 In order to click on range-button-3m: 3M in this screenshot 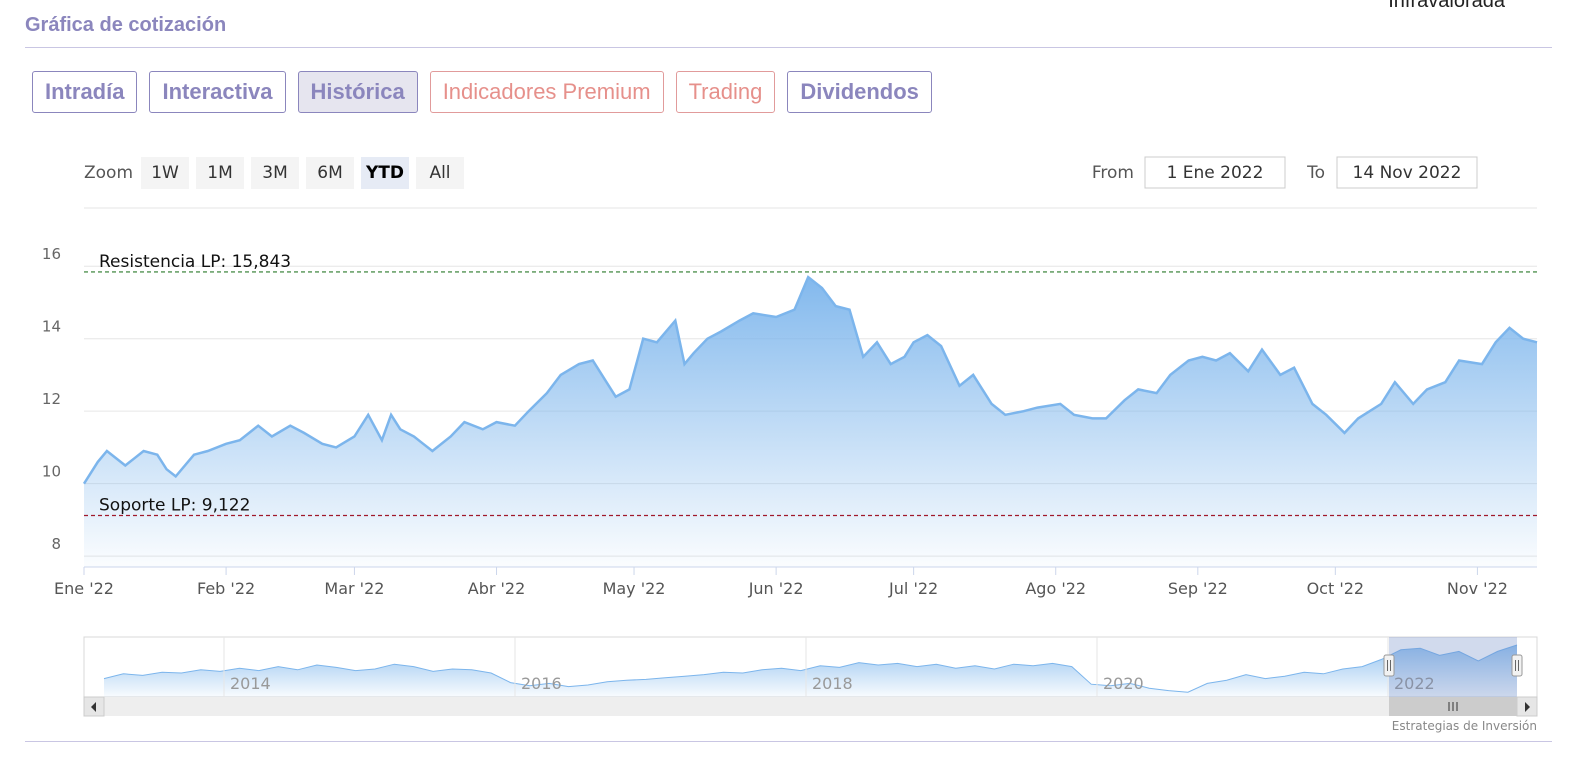, I will do `click(274, 173)`.